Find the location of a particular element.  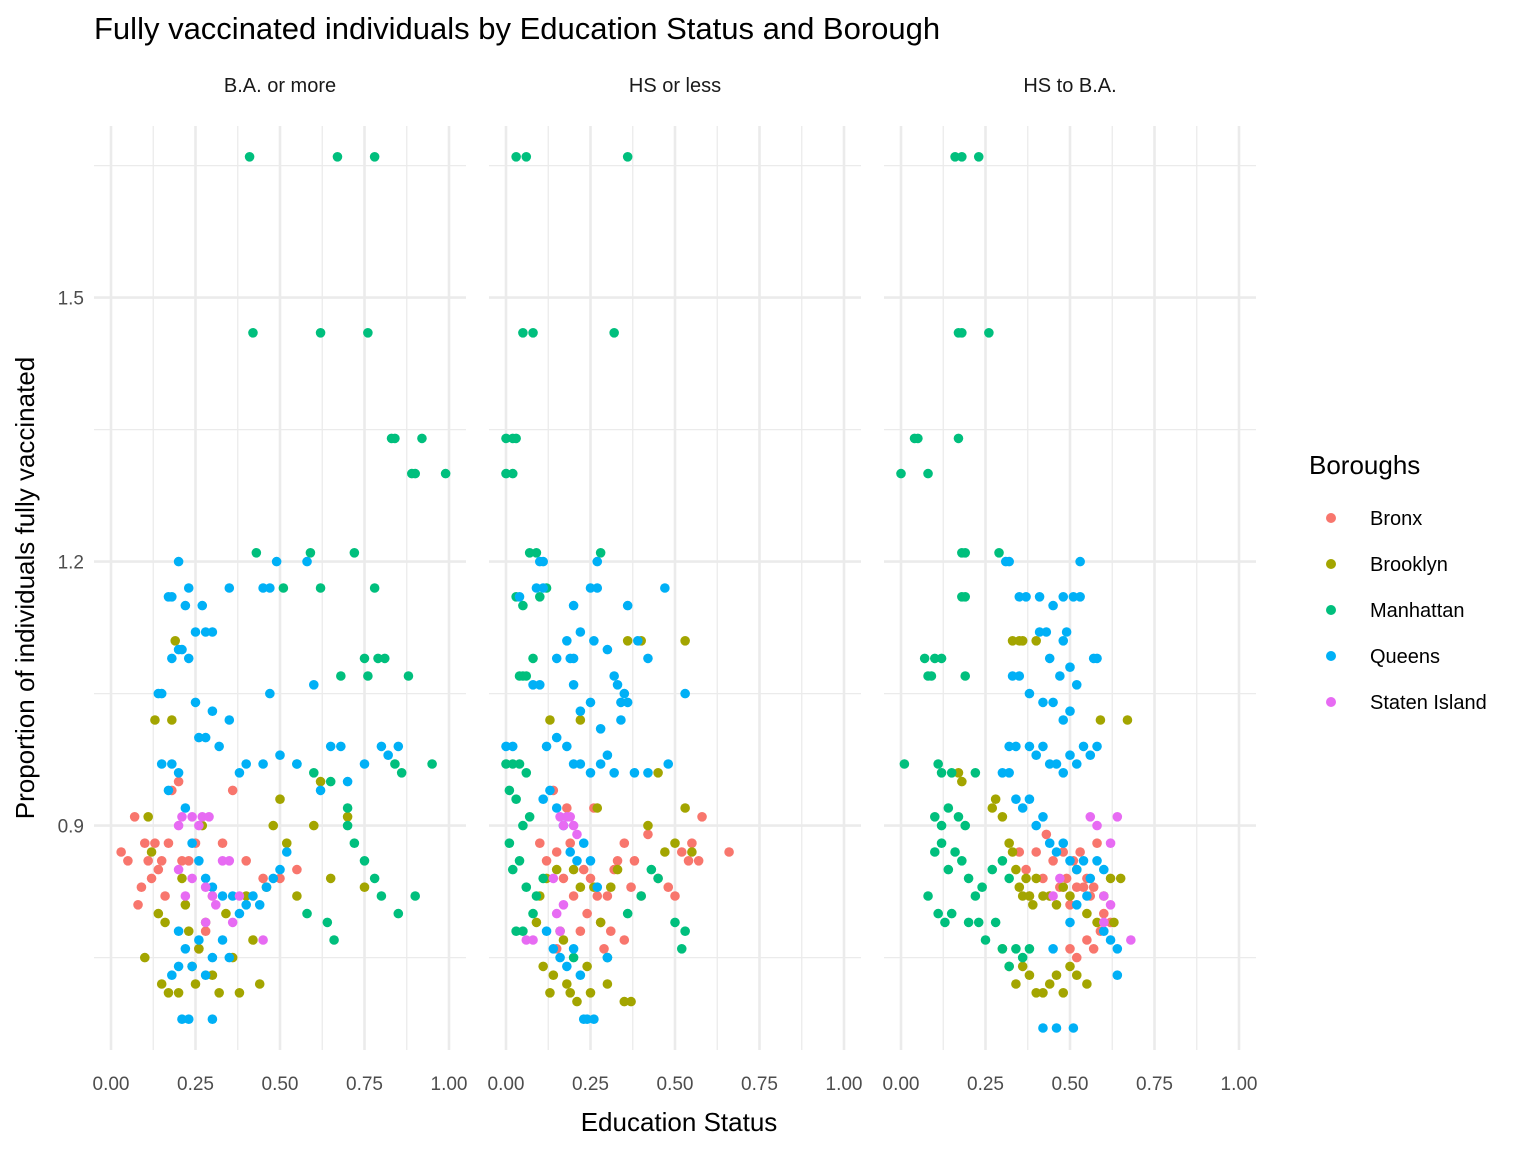

y-tick-label: 1.5 is located at coordinates (71, 299).